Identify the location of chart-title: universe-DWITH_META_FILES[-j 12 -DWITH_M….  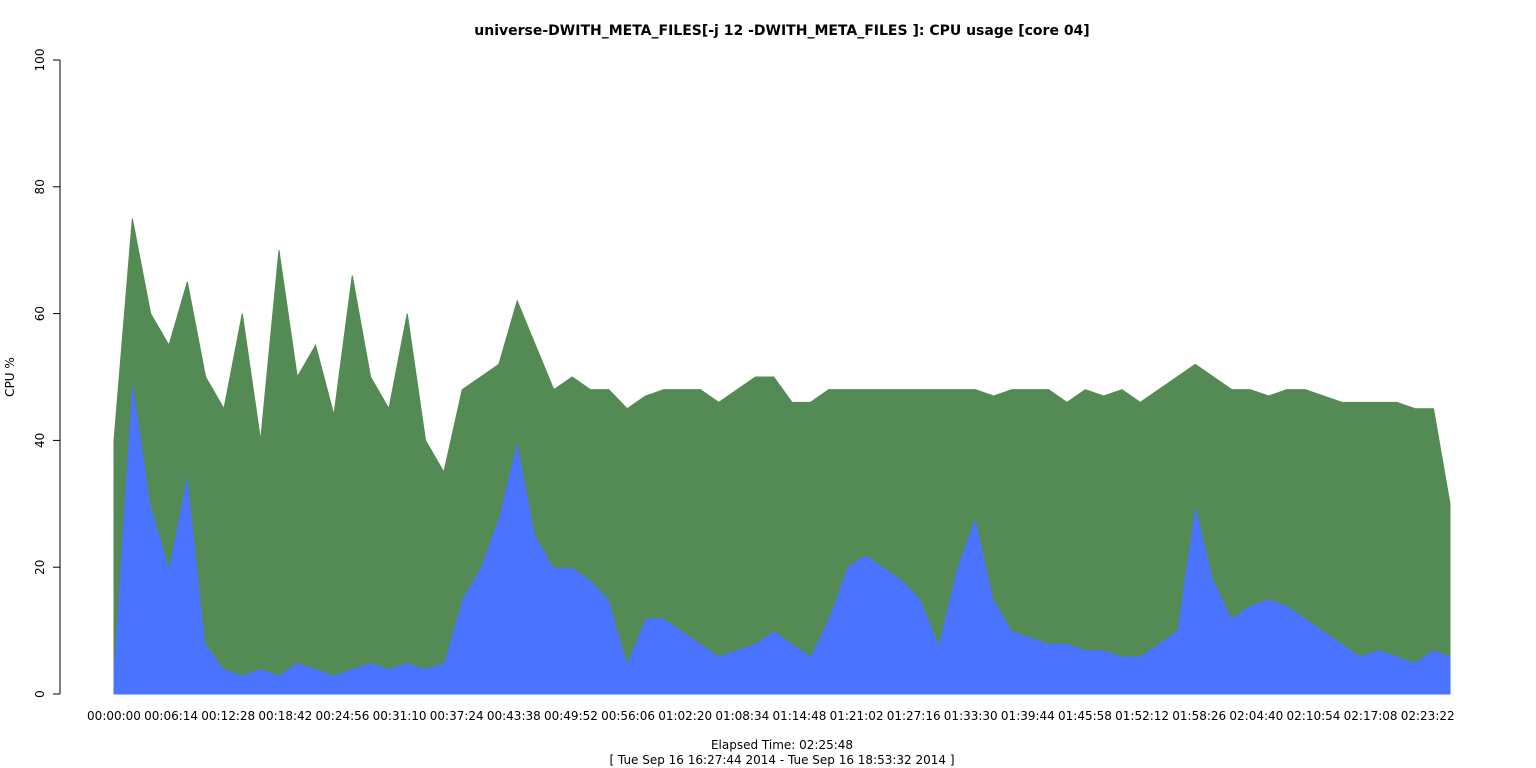
(781, 31).